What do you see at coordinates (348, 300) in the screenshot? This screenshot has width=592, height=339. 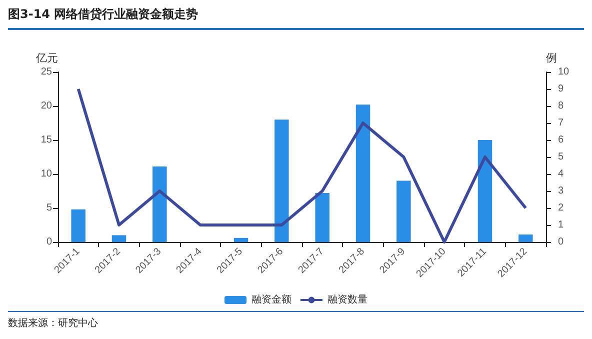 I see `legend-label: 融资数量` at bounding box center [348, 300].